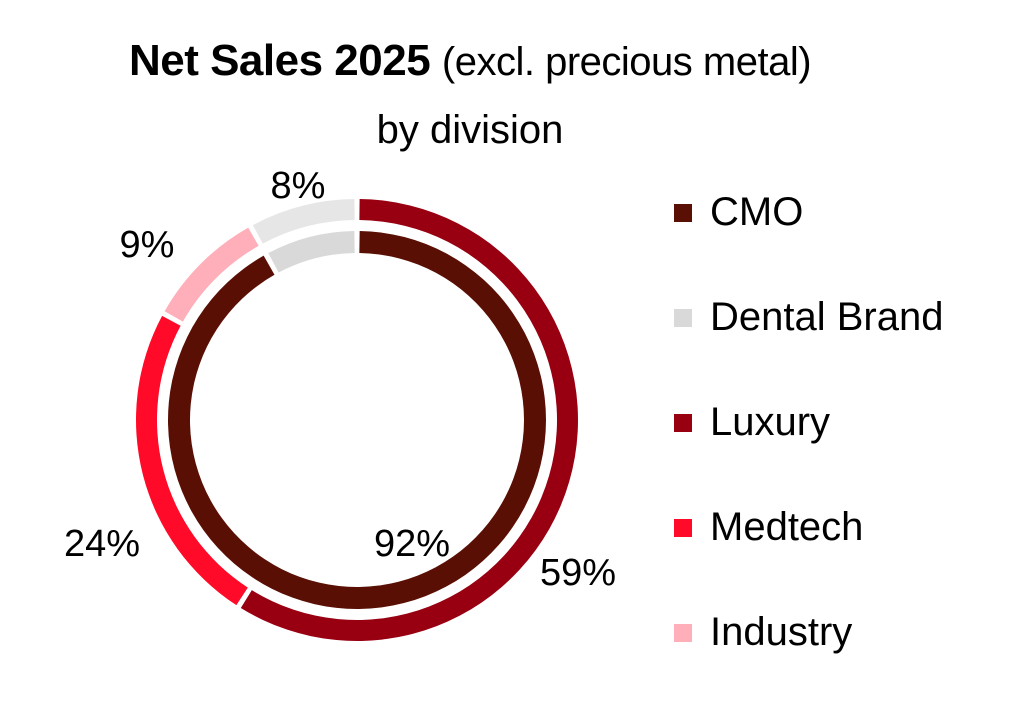 This screenshot has height=719, width=1024. I want to click on legend-label: Dental Brand, so click(827, 317).